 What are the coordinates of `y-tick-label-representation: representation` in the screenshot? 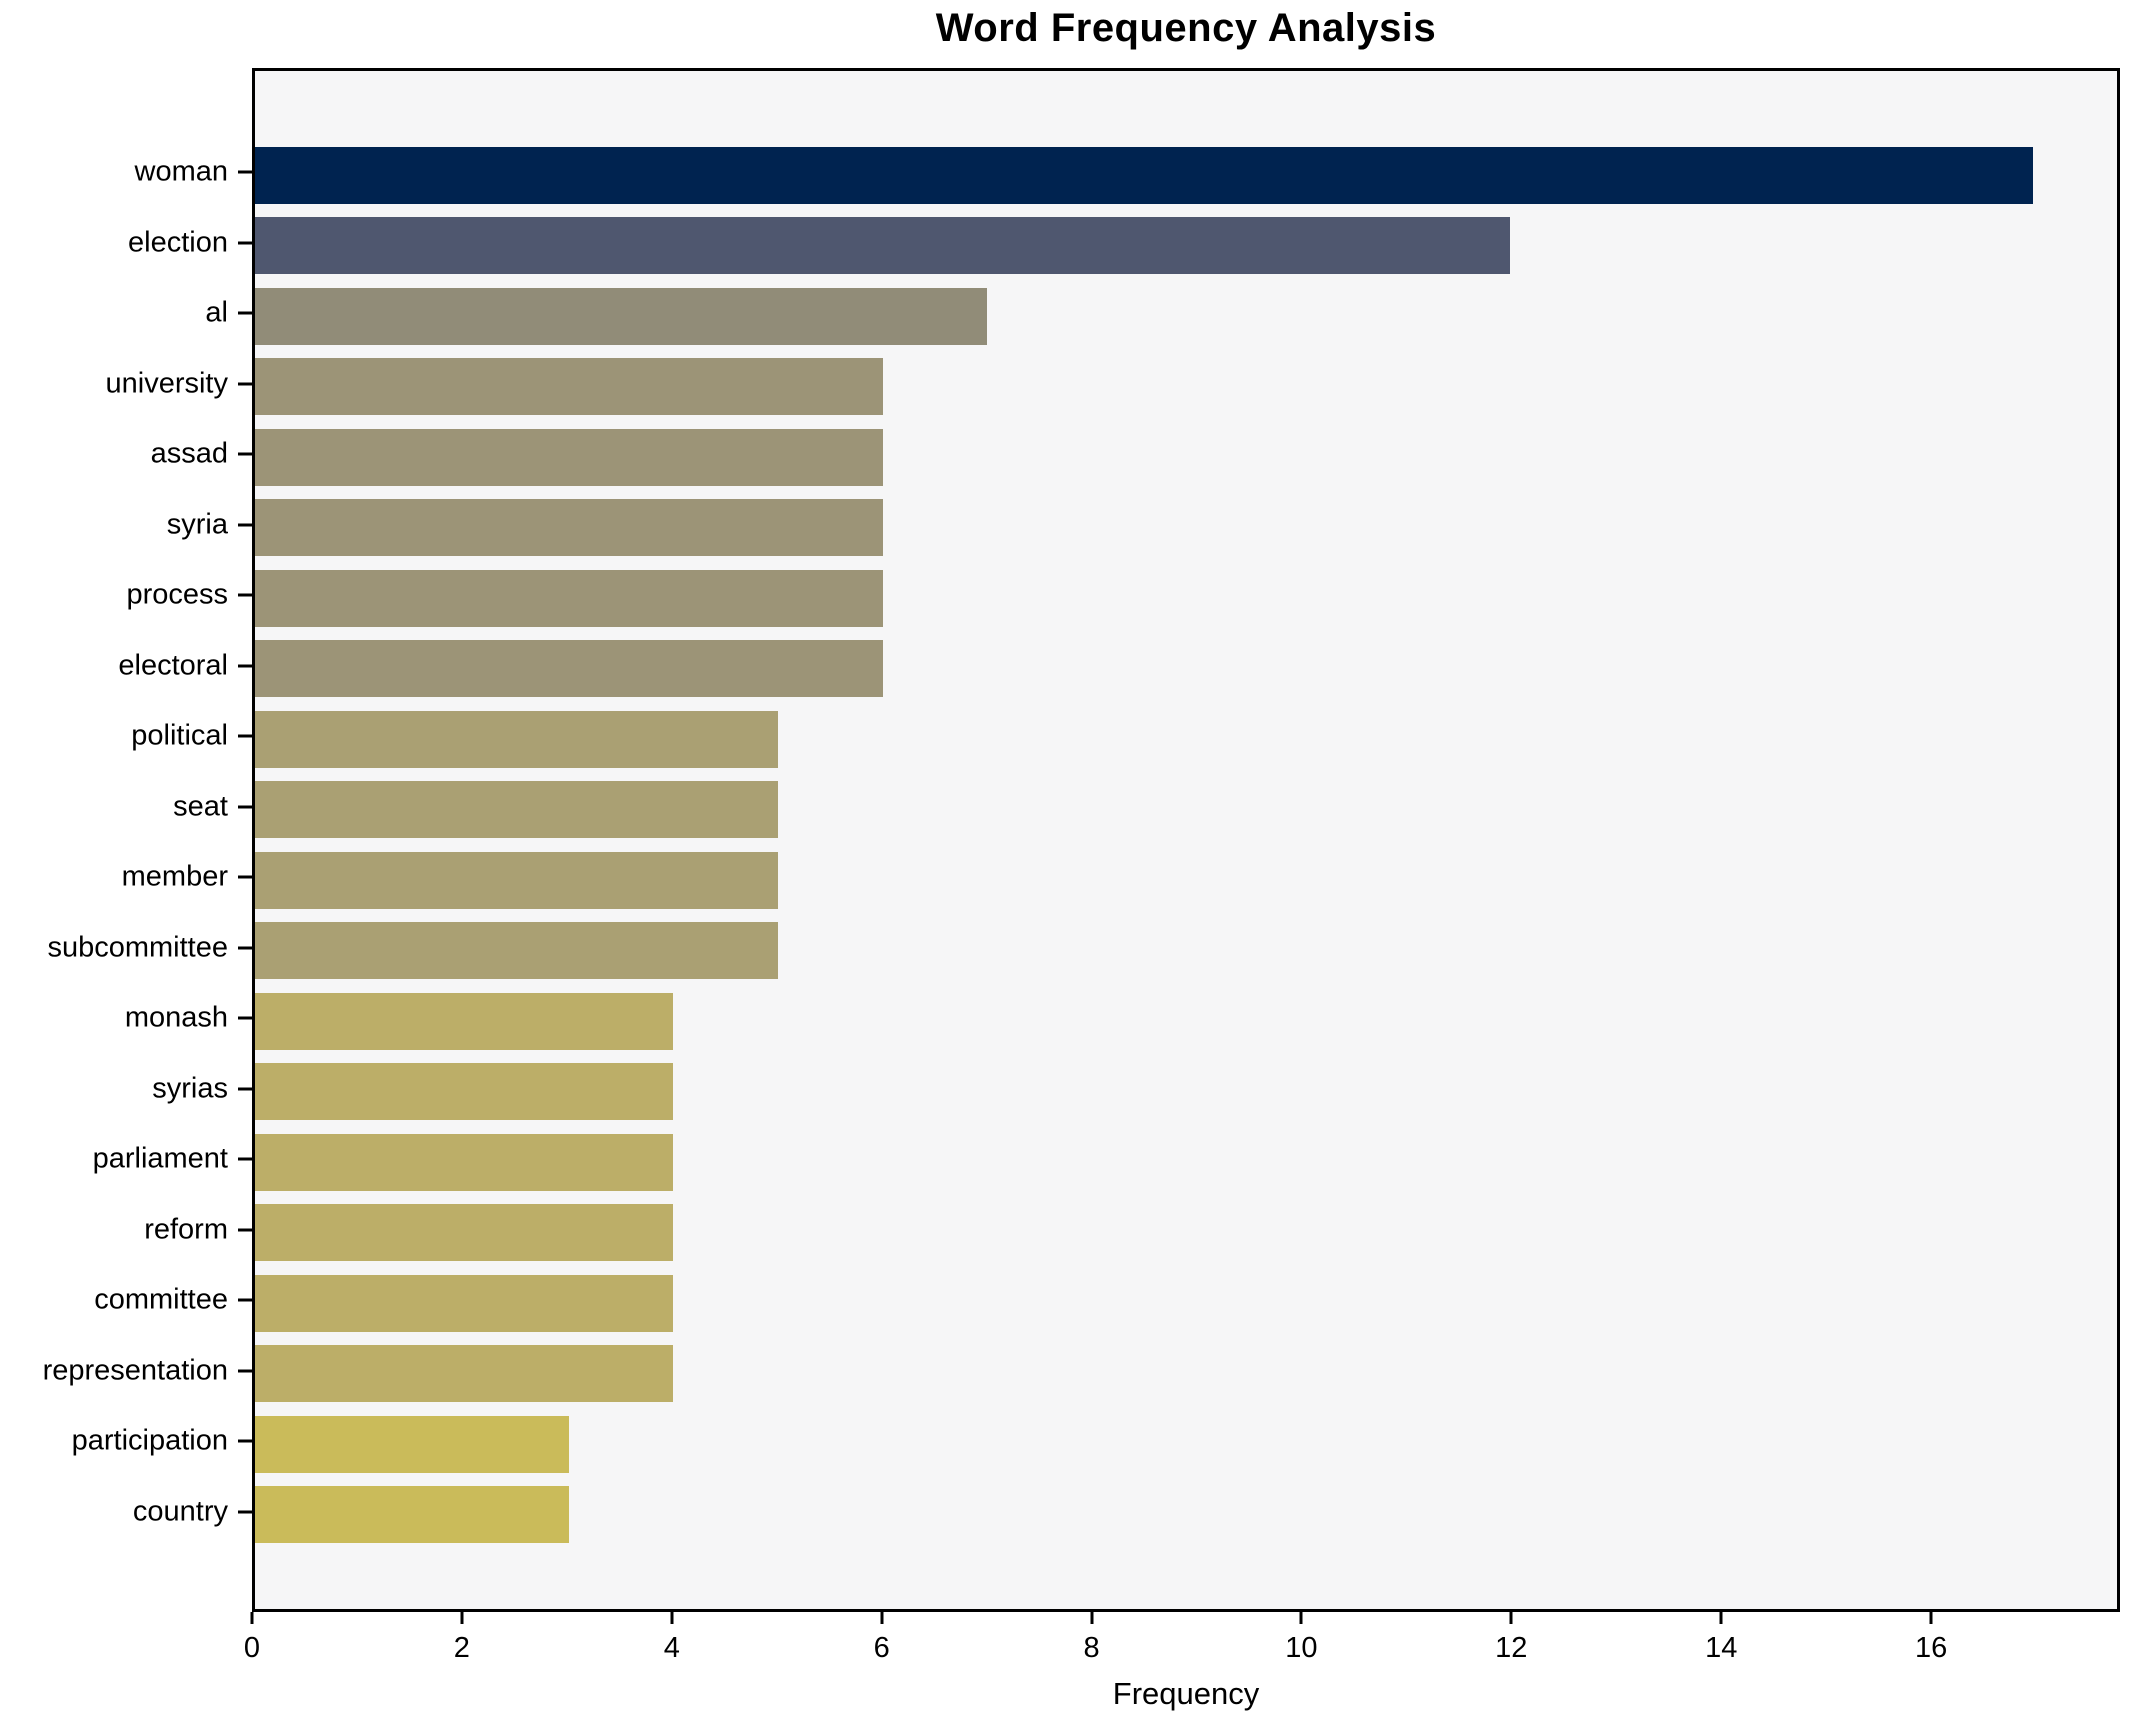 It's located at (135, 1370).